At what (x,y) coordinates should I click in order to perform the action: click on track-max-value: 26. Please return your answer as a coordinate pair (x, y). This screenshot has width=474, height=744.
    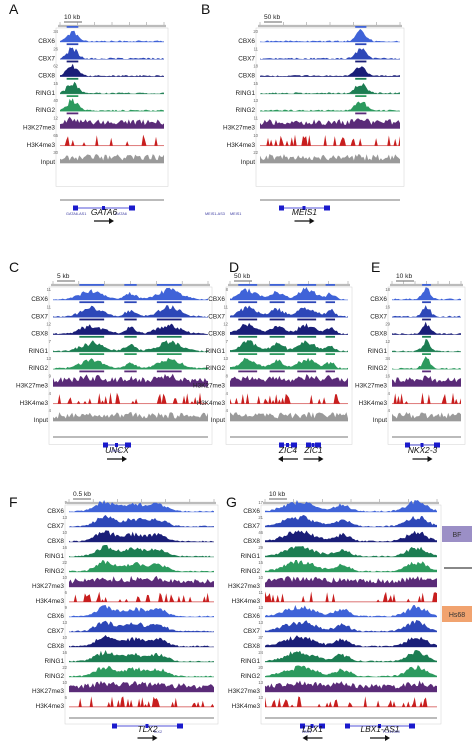
    Looking at the image, I should click on (55, 48).